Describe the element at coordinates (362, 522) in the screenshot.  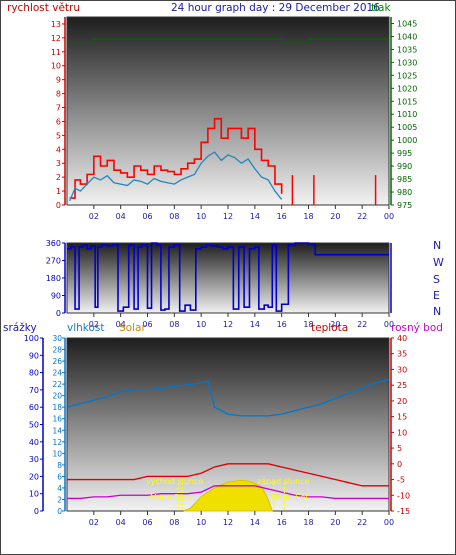
I see `x-tick-label: 22` at that location.